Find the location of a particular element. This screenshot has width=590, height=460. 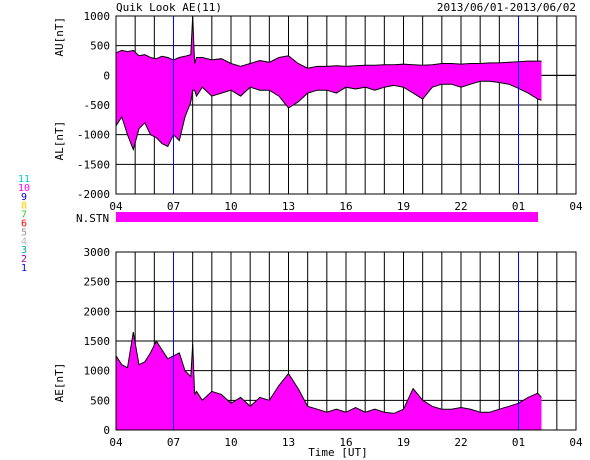

station-count-label: 1 is located at coordinates (24, 268).